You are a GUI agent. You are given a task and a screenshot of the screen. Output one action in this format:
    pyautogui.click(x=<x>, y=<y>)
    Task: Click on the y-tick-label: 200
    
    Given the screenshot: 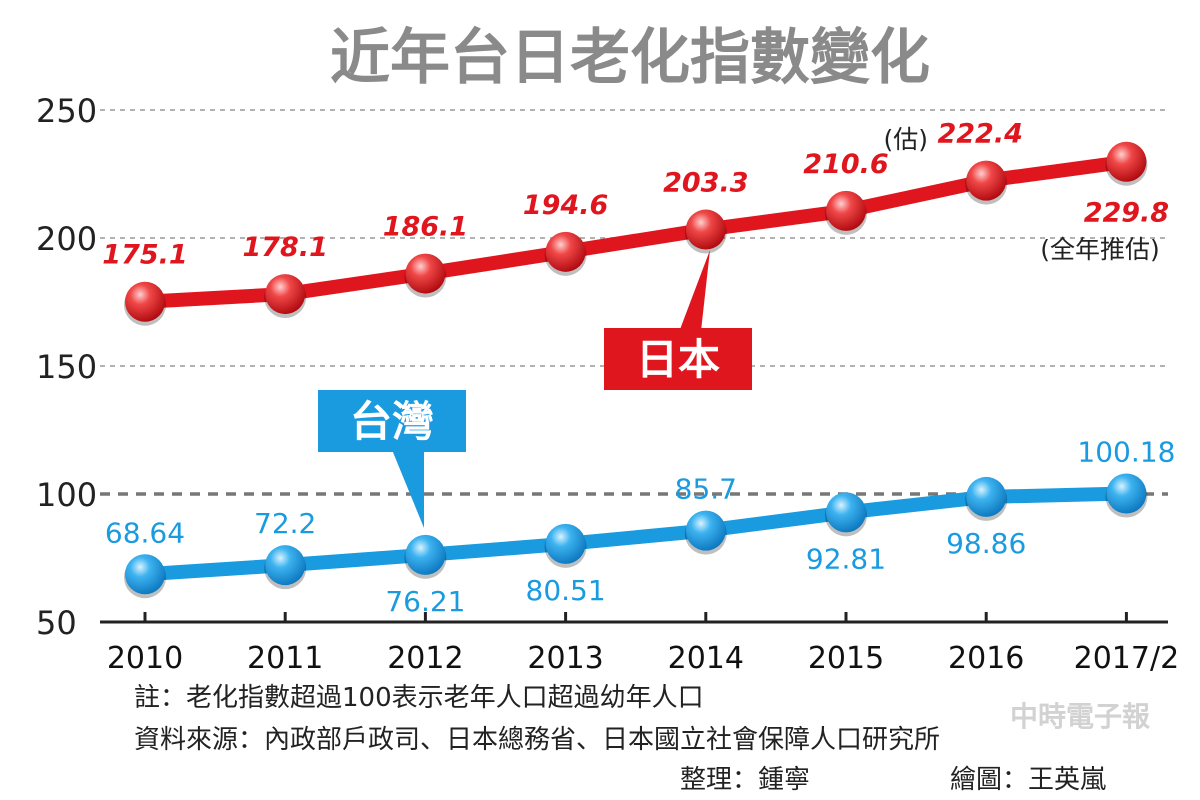 What is the action you would take?
    pyautogui.click(x=66, y=239)
    